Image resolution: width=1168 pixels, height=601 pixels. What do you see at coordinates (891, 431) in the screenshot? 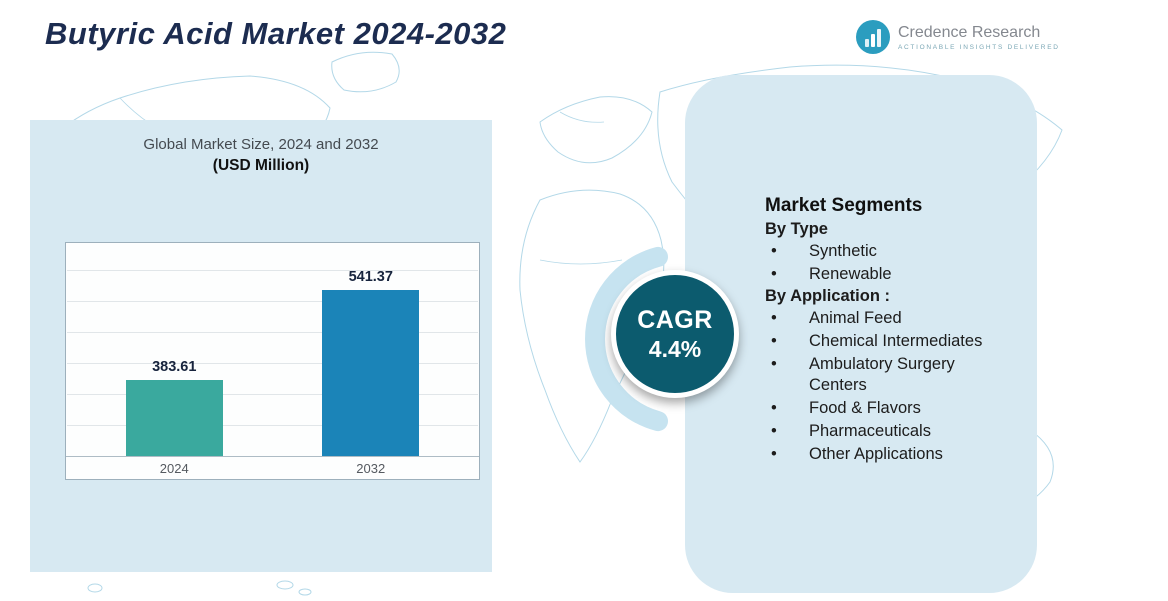
I see `segment-item: Pharmaceuticals` at bounding box center [891, 431].